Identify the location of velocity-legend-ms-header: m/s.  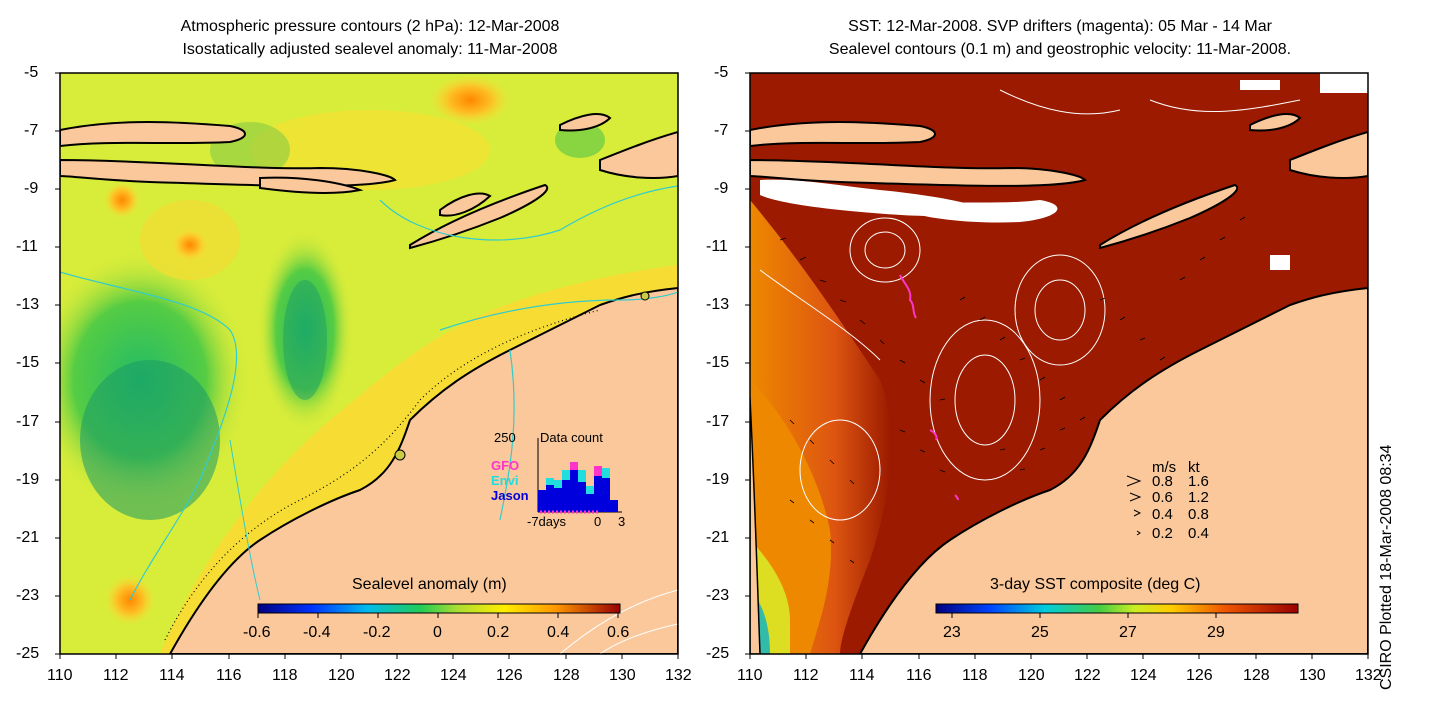
(1164, 467).